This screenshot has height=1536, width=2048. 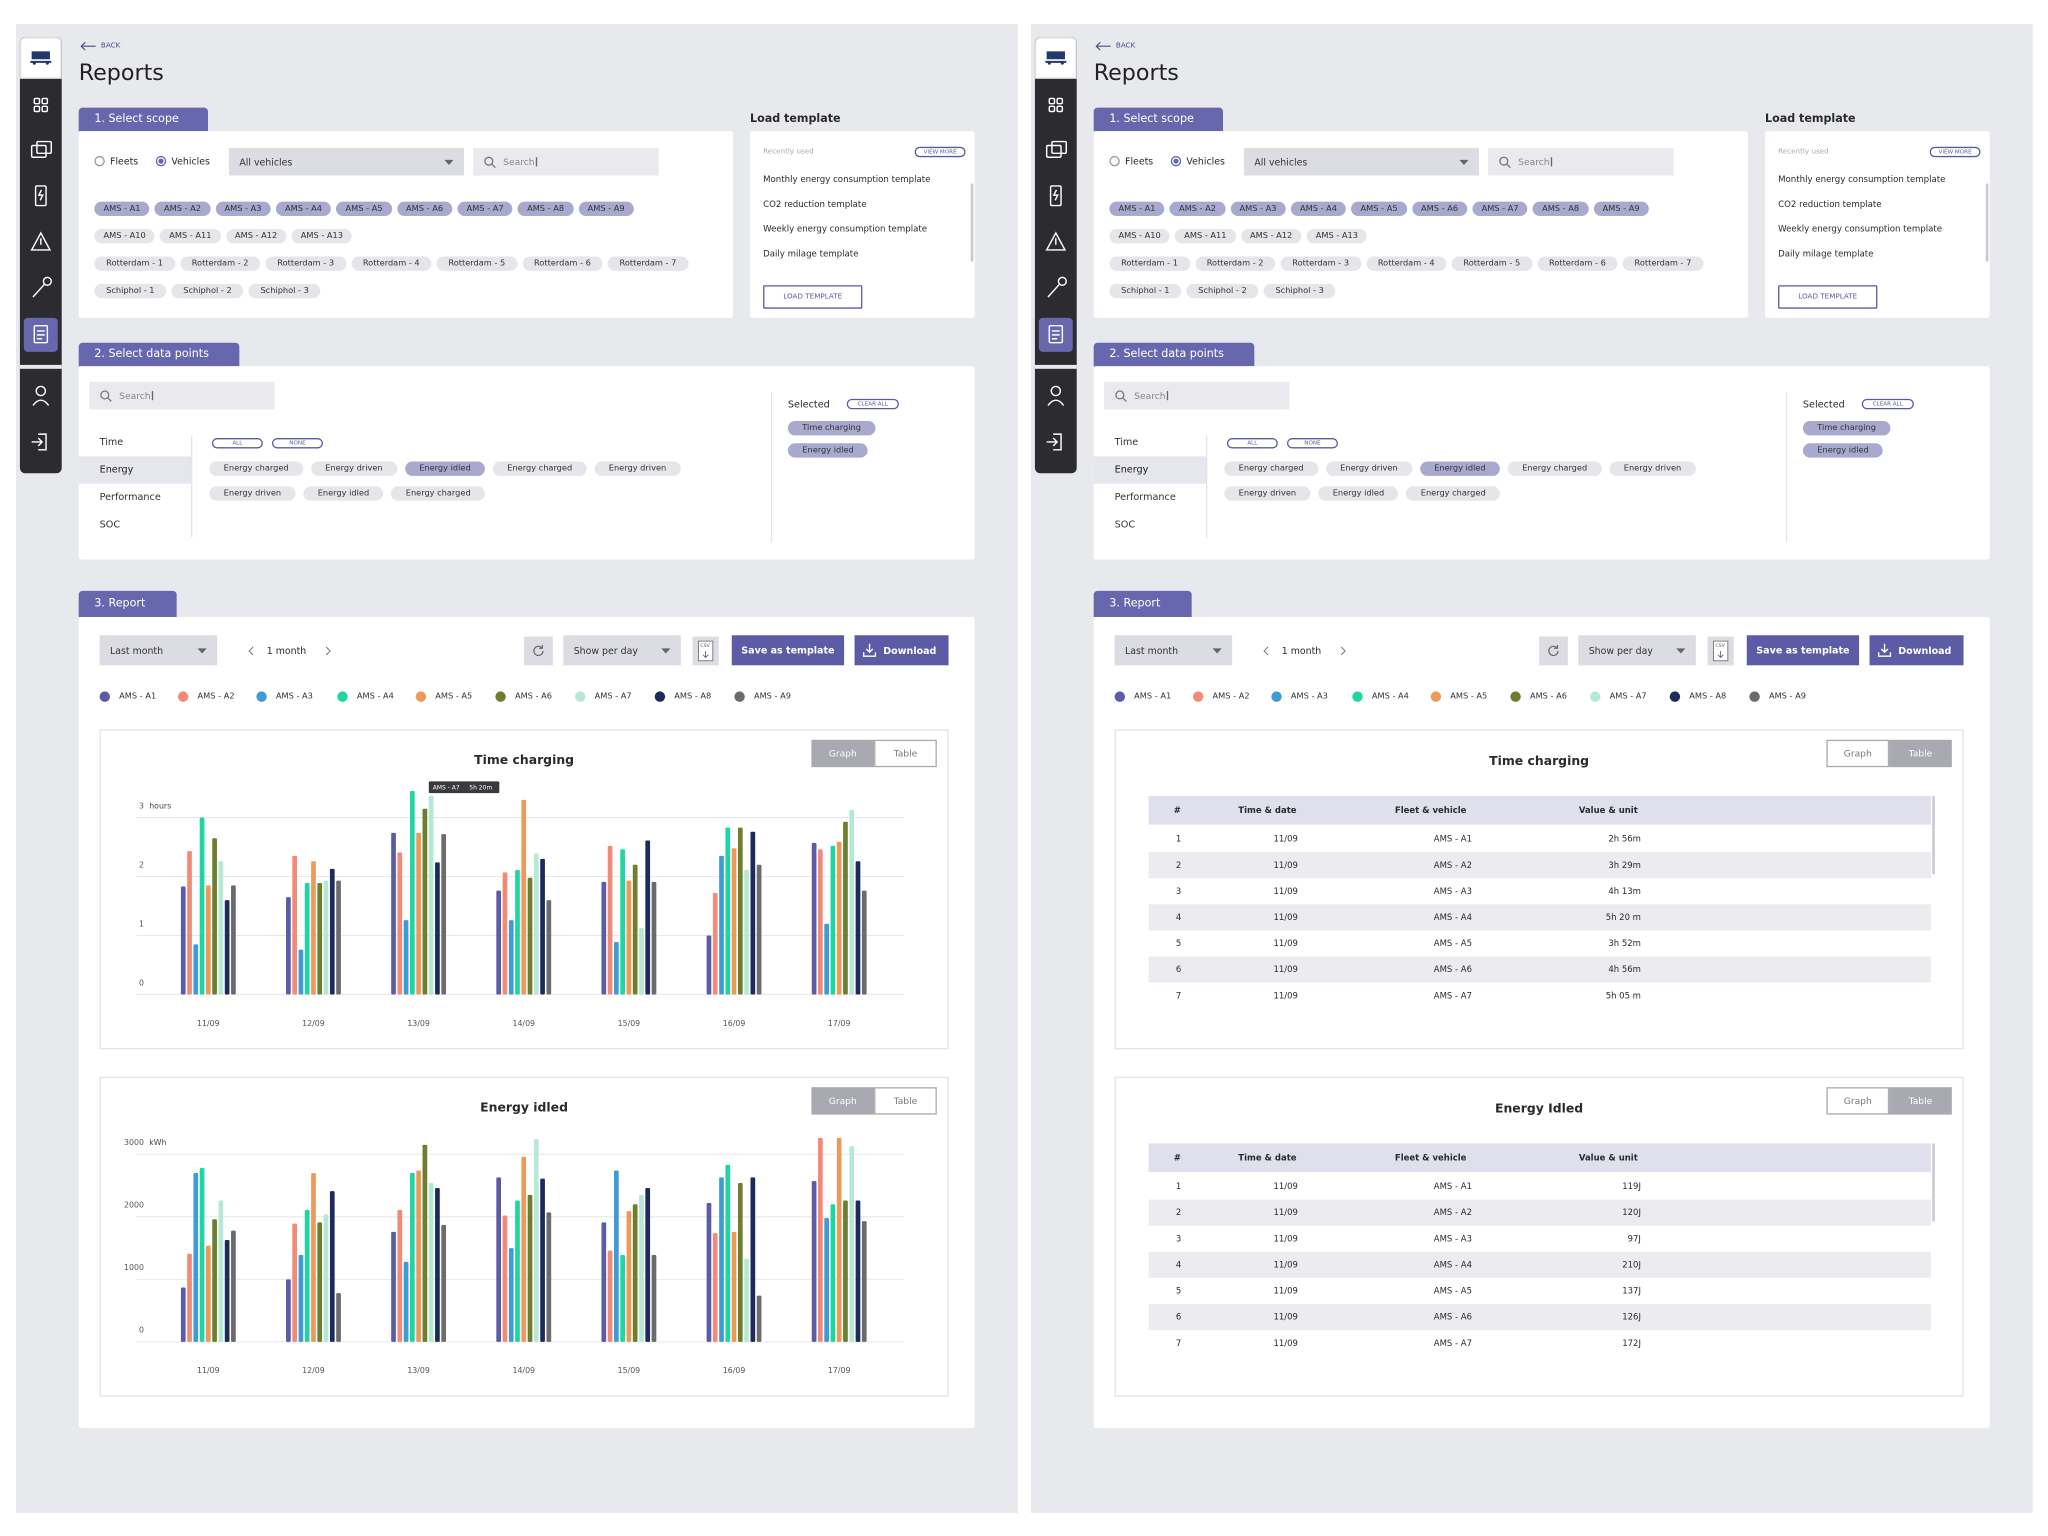 What do you see at coordinates (1439, 207) in the screenshot?
I see `vehicle-tag: AMS - A6` at bounding box center [1439, 207].